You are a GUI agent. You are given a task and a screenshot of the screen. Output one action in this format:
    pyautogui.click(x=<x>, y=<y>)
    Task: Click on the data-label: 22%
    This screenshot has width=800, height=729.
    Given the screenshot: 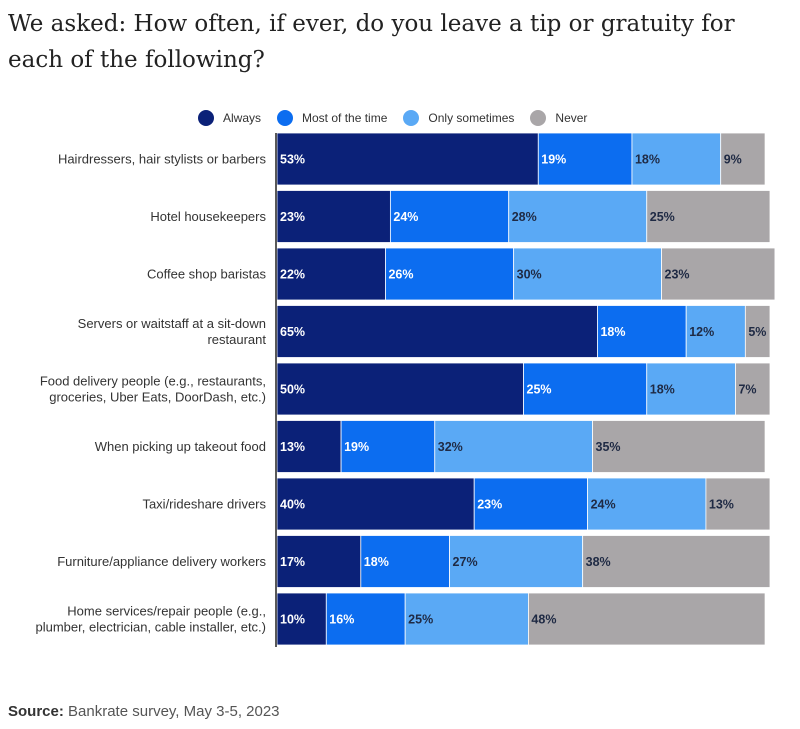 What is the action you would take?
    pyautogui.click(x=292, y=275)
    